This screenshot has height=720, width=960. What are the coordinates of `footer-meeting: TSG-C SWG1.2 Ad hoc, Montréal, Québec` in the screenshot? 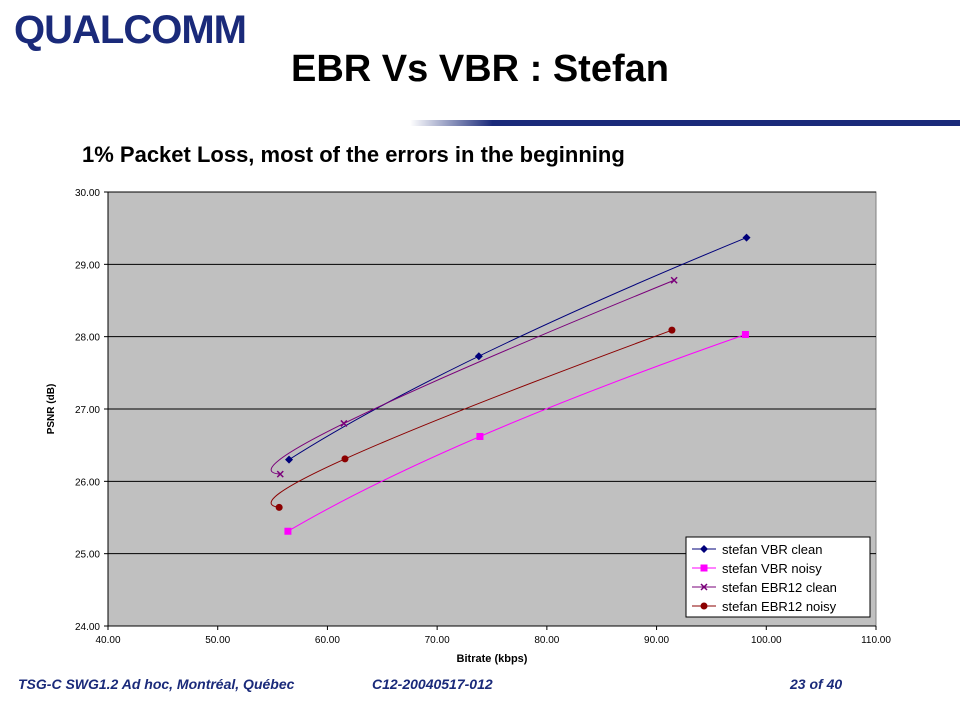 It's located at (156, 684).